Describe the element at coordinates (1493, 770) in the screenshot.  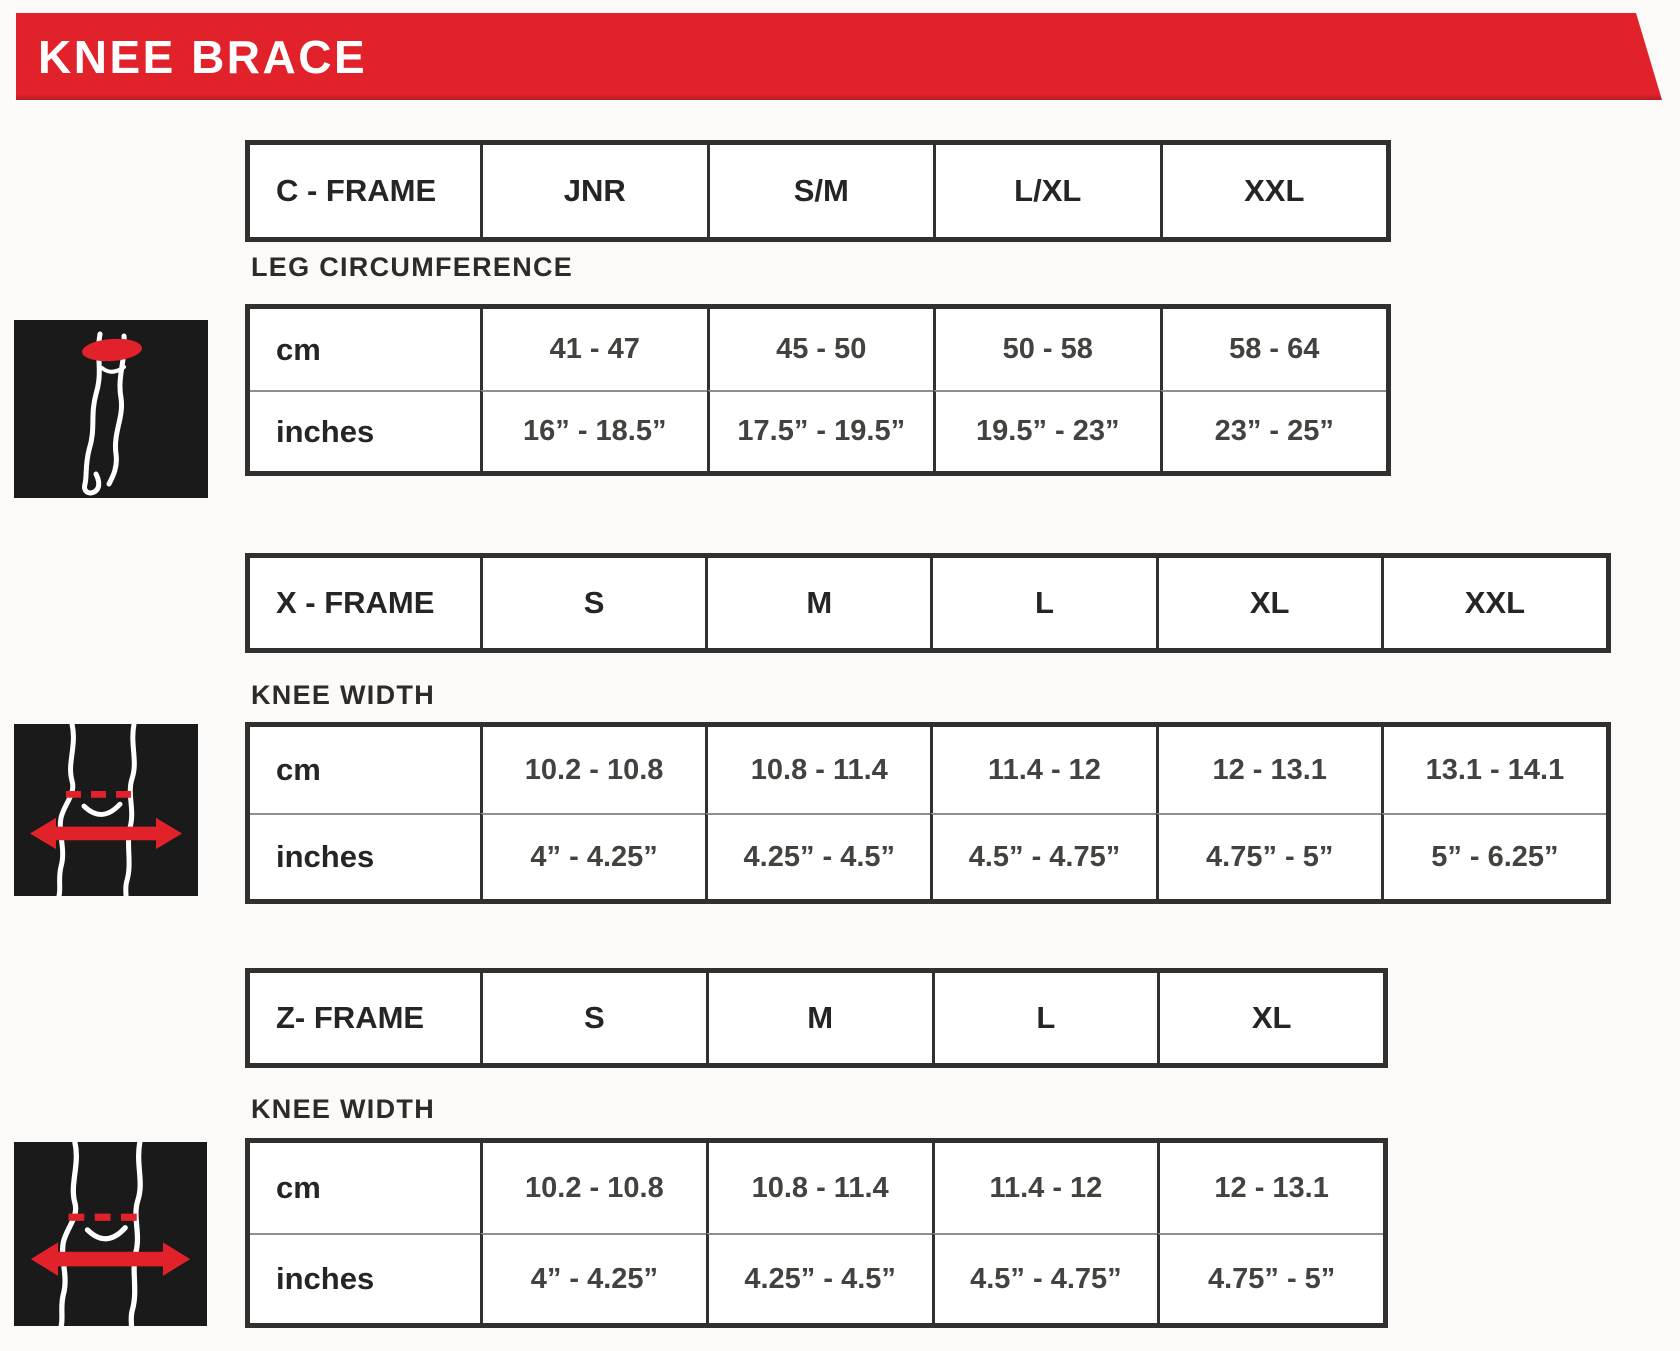
I see `size-value-cell: 13.1 - 14.1` at that location.